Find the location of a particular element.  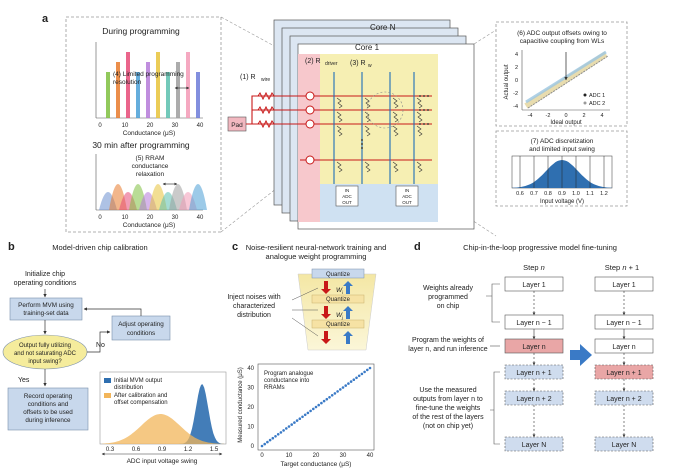

hist-bottom-note-2: conductance is located at coordinates (150, 166).